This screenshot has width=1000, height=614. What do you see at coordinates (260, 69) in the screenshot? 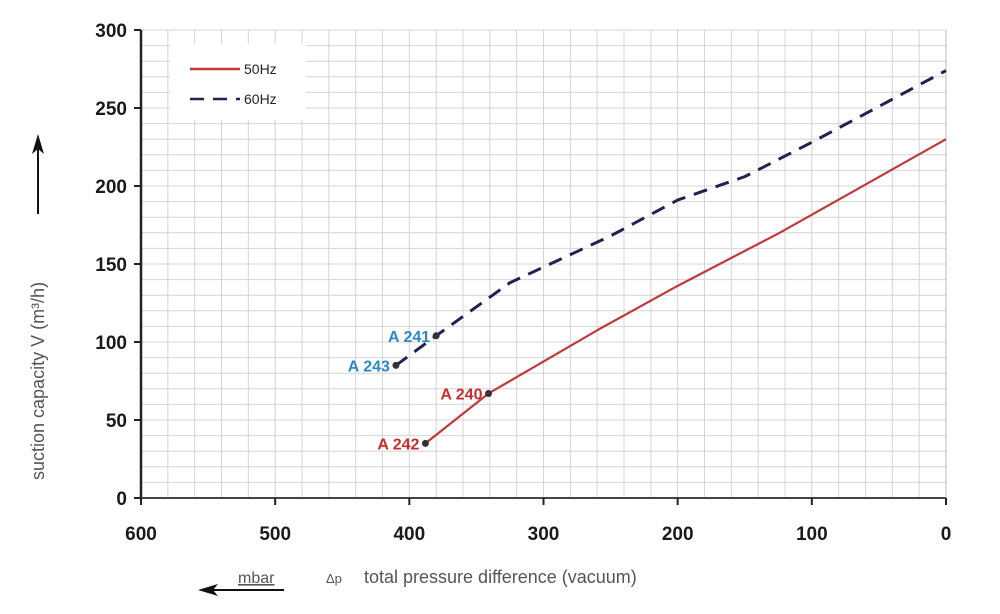
I see `legend-label-50hz: 50Hz` at bounding box center [260, 69].